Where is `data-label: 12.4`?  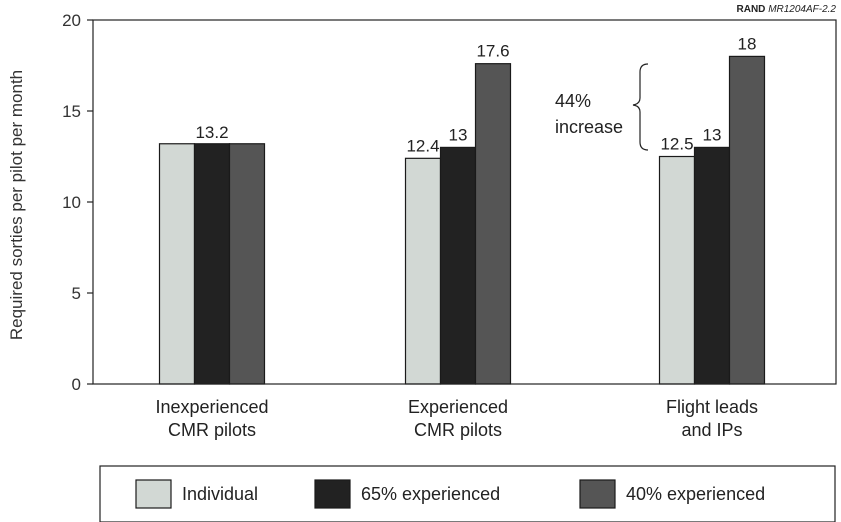
data-label: 12.4 is located at coordinates (422, 145).